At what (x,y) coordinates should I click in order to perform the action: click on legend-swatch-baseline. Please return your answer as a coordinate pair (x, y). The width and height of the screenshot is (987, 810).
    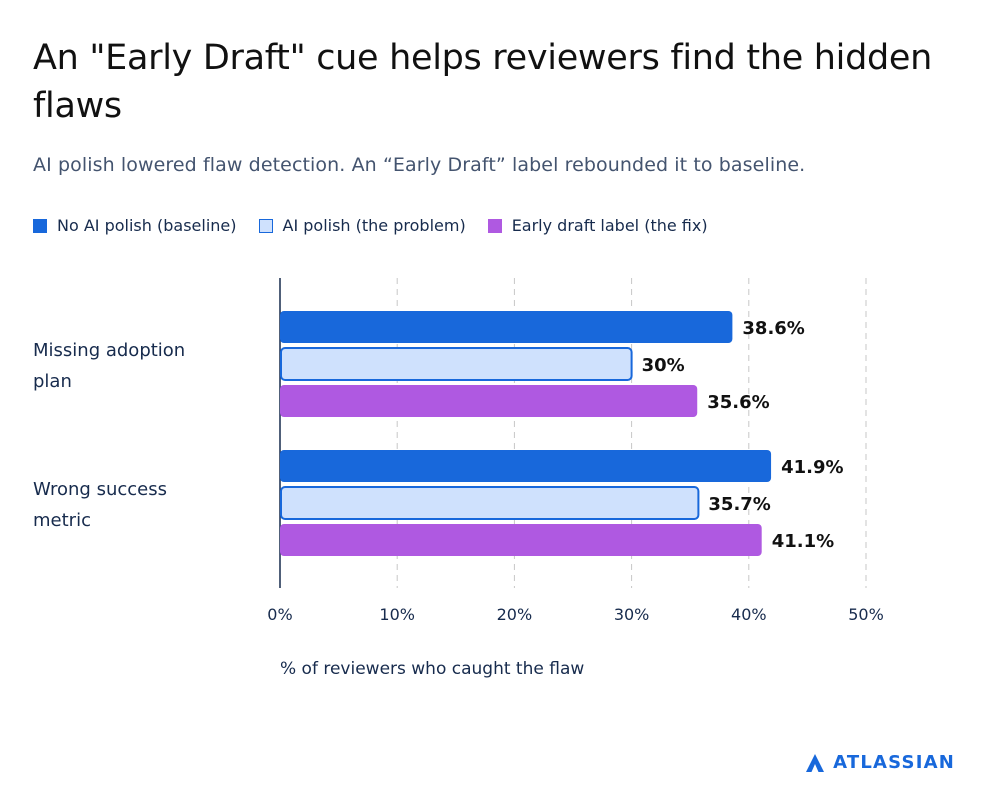
    Looking at the image, I should click on (40, 225).